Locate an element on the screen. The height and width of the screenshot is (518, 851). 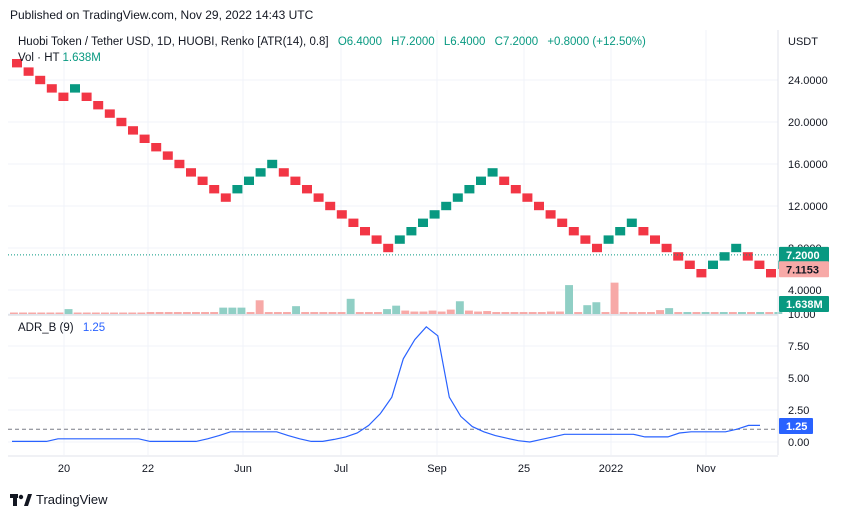
volume-label: Vol · HT is located at coordinates (39, 58).